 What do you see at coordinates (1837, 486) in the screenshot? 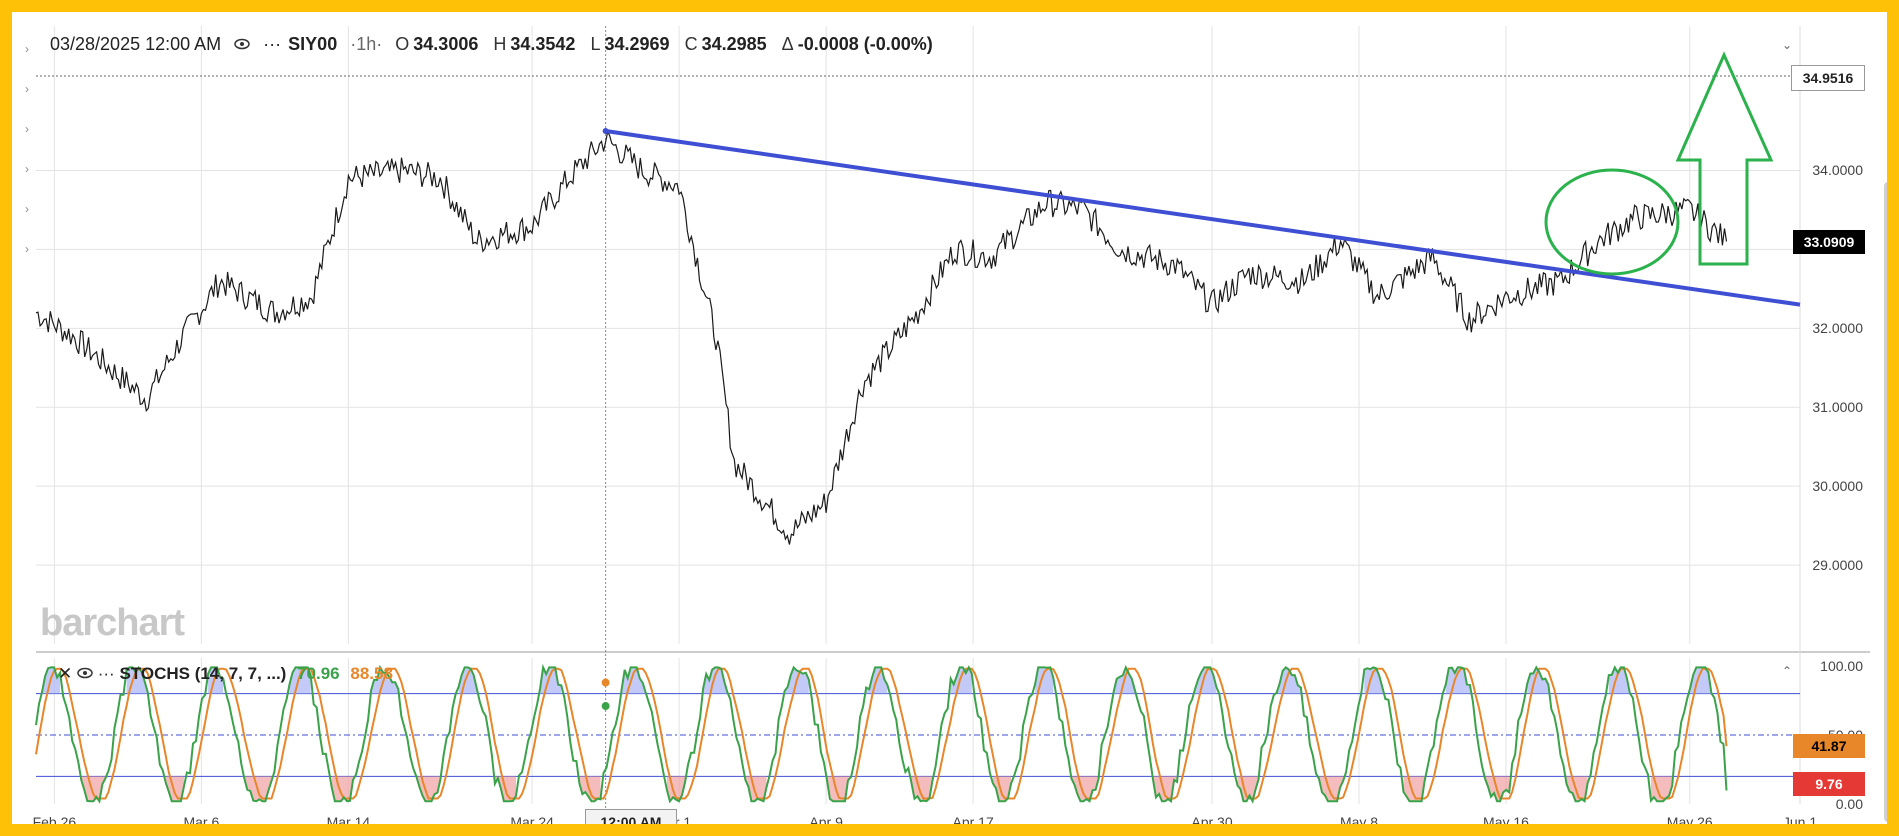
I see `y-tick-label: 30.0000` at bounding box center [1837, 486].